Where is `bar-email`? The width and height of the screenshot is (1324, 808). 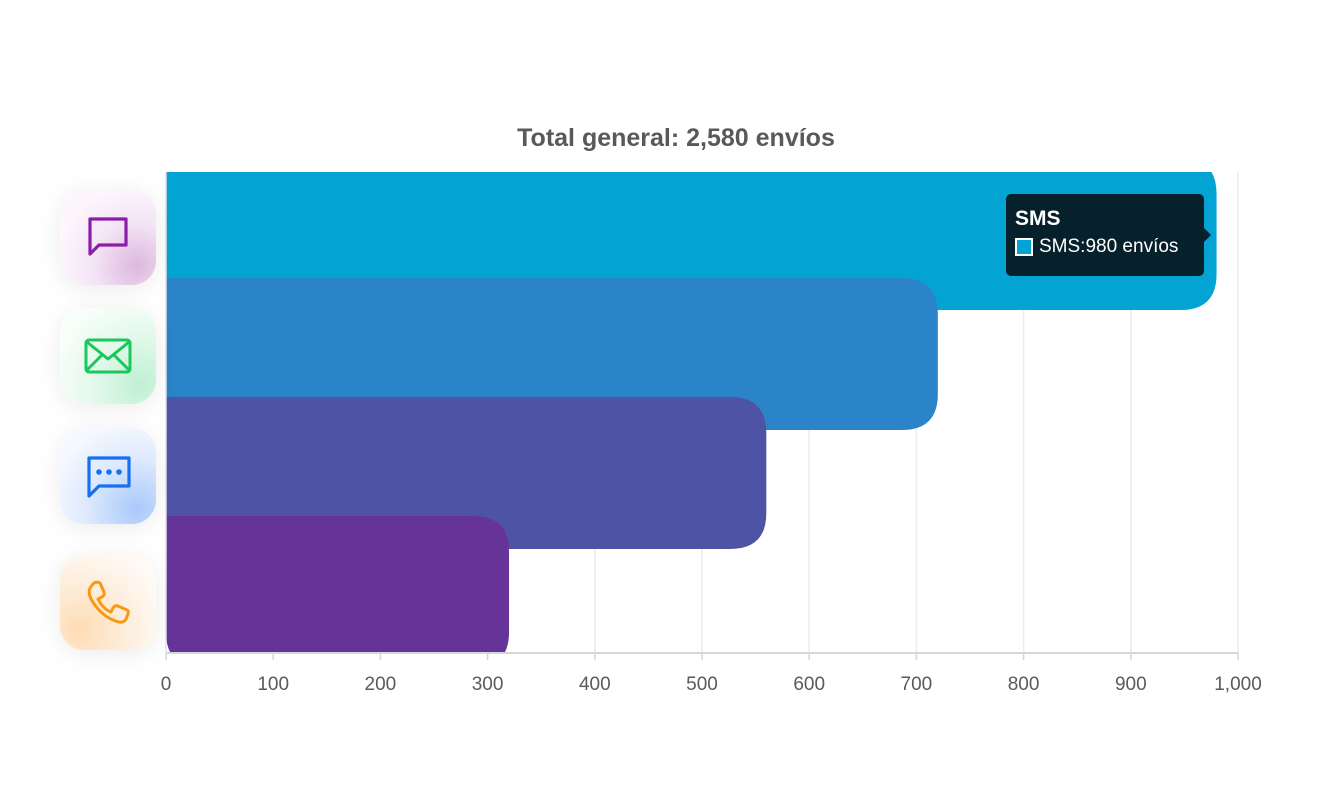 bar-email is located at coordinates (552, 354).